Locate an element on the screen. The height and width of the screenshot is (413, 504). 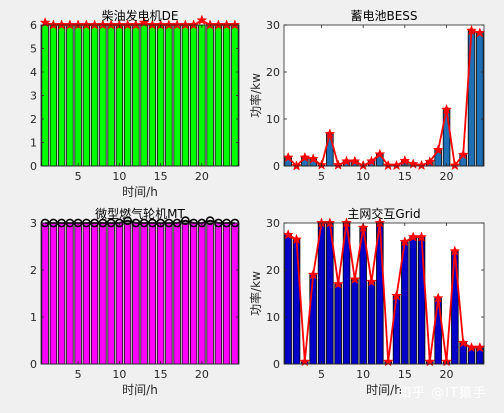
y-tick-label: 0 is located at coordinates (33, 364).